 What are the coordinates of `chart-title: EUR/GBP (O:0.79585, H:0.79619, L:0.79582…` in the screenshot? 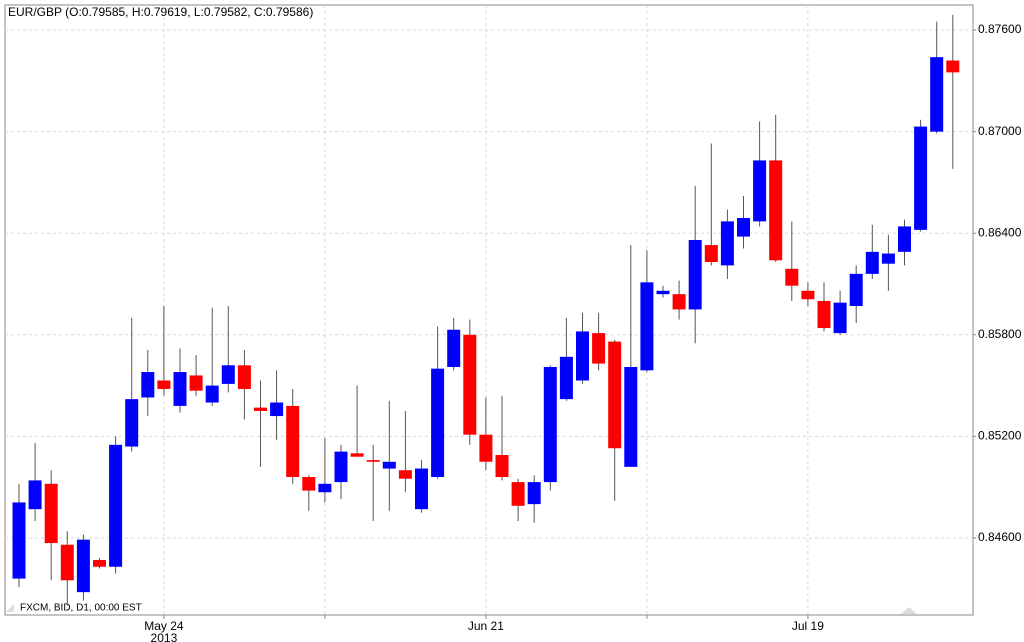 It's located at (160, 12).